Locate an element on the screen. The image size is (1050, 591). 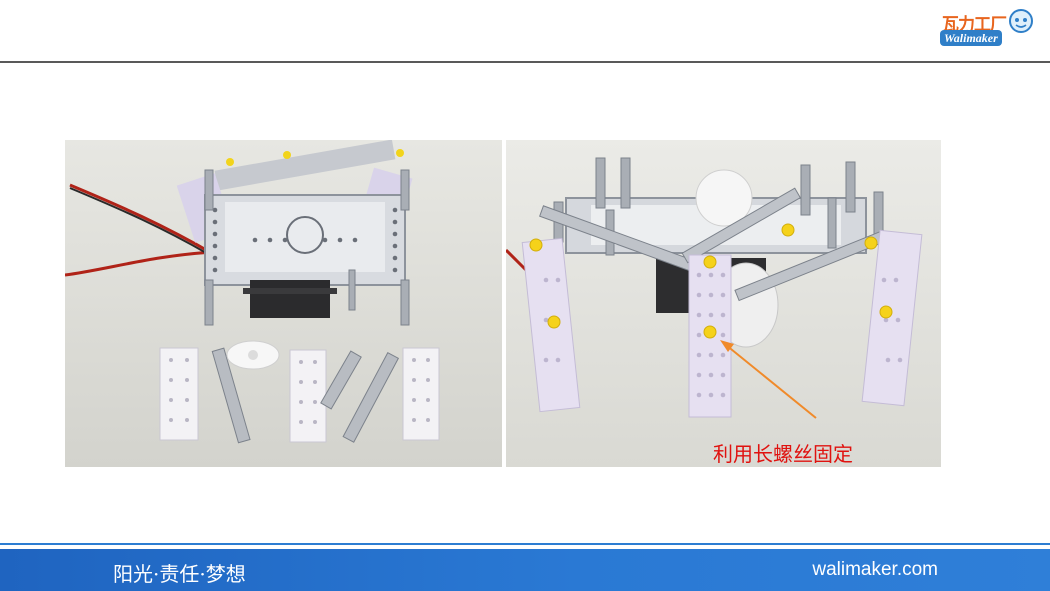
header-divider is located at coordinates (525, 62).